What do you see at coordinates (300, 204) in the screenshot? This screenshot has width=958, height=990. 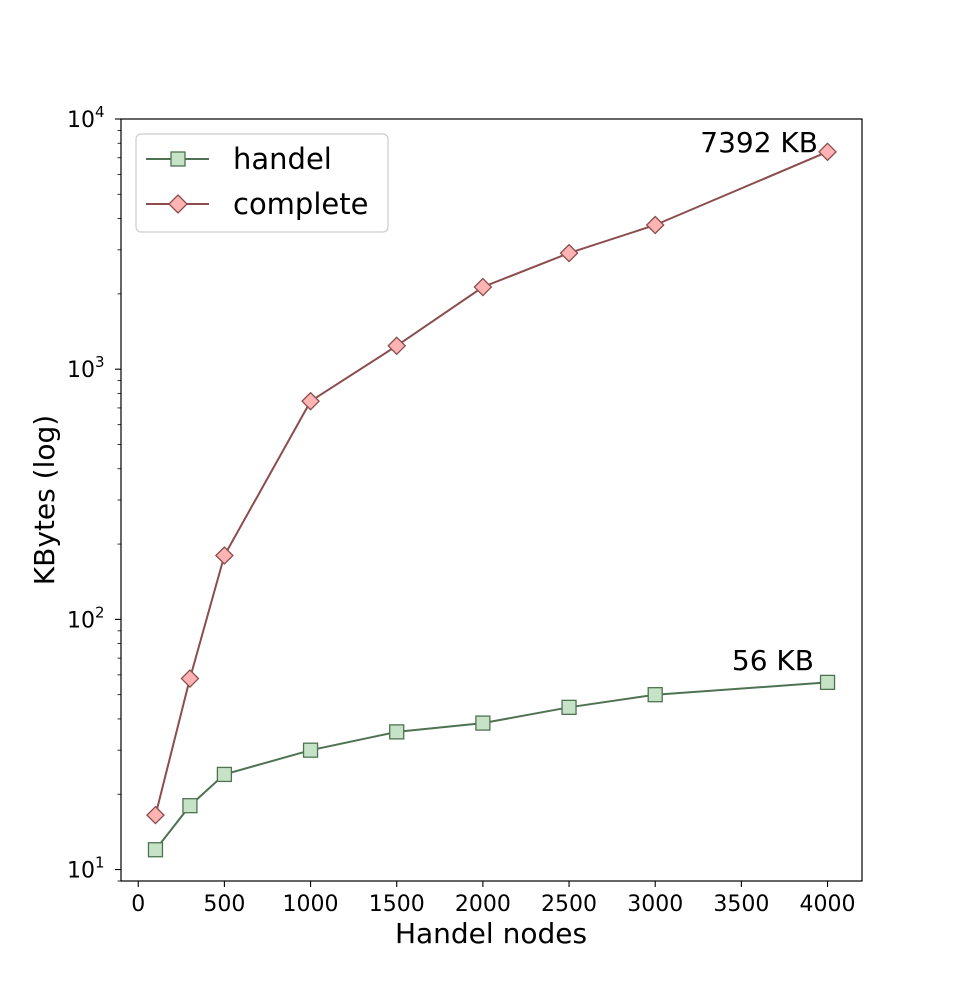 I see `legend-label-complete: complete` at bounding box center [300, 204].